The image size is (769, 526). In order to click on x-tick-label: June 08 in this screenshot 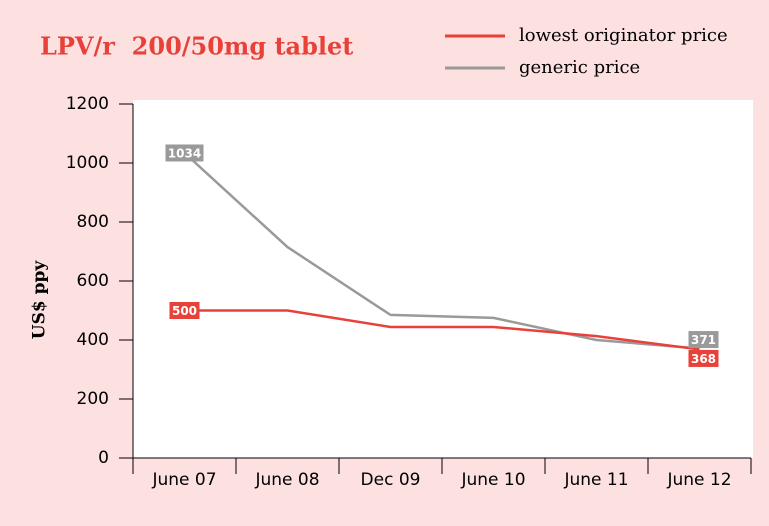, I will do `click(286, 480)`.